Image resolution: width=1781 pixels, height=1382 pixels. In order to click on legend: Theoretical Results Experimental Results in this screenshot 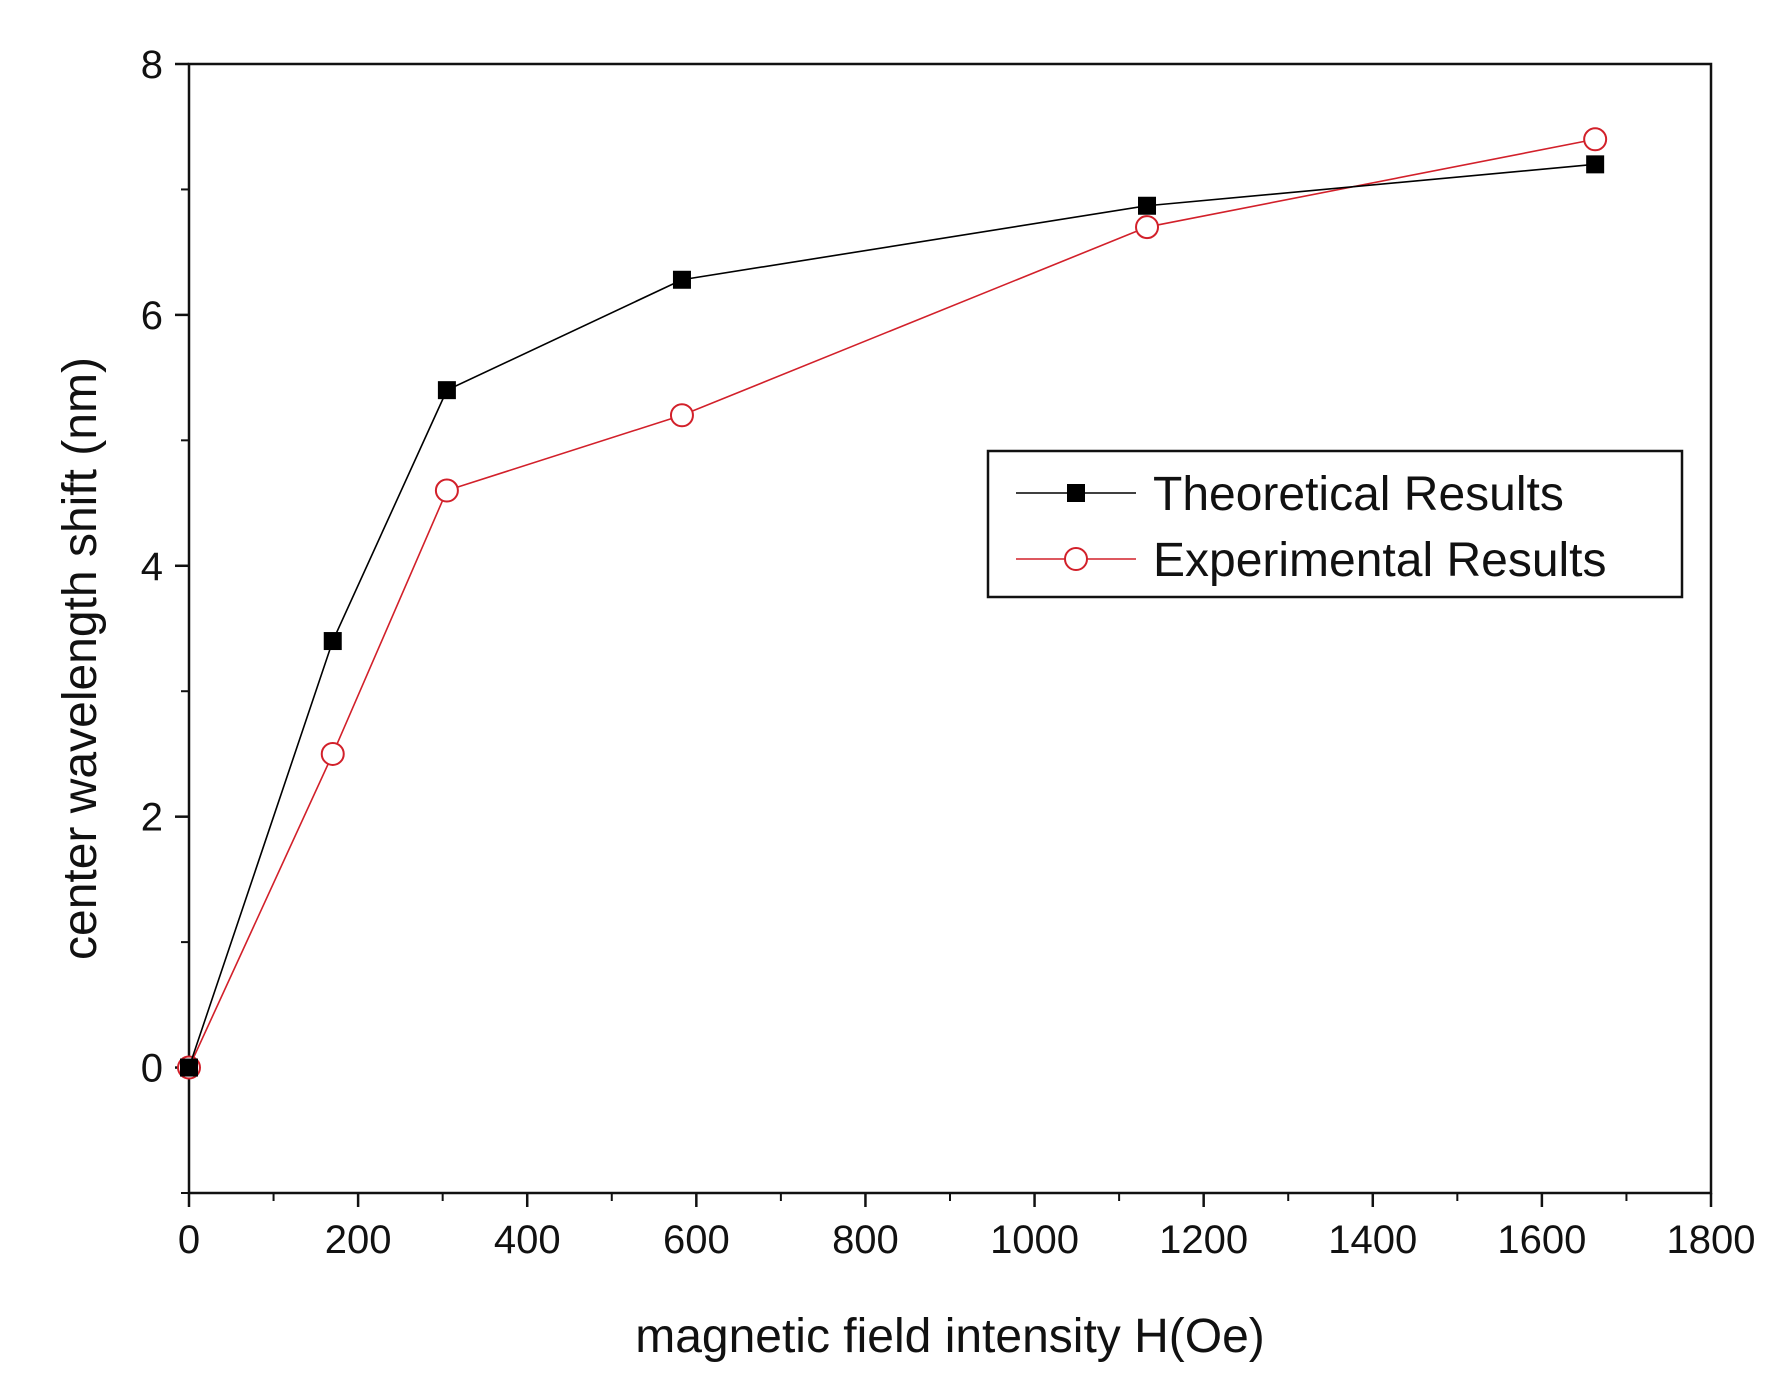, I will do `click(1335, 524)`.